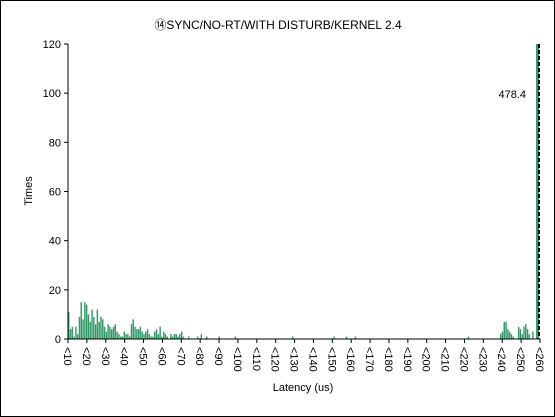  Describe the element at coordinates (237, 359) in the screenshot. I see `x-tick-label: <100` at that location.